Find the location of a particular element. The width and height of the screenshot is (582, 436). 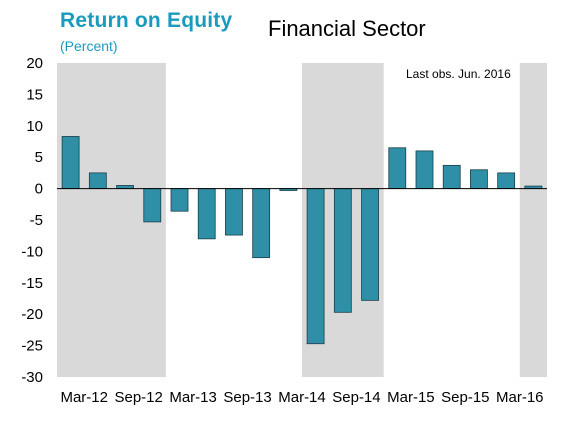

y-tick-label: -25 is located at coordinates (32, 346).